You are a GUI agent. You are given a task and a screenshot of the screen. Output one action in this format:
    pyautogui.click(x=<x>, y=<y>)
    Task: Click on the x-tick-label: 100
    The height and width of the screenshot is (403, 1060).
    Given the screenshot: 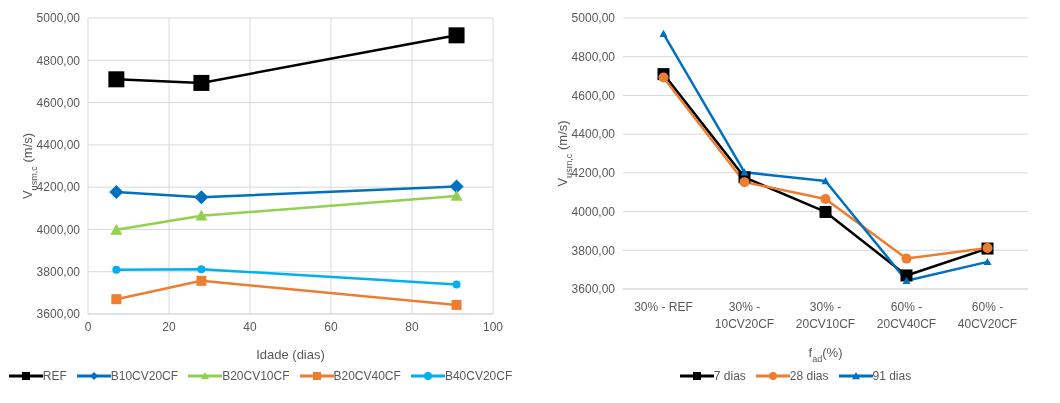 What is the action you would take?
    pyautogui.click(x=493, y=326)
    